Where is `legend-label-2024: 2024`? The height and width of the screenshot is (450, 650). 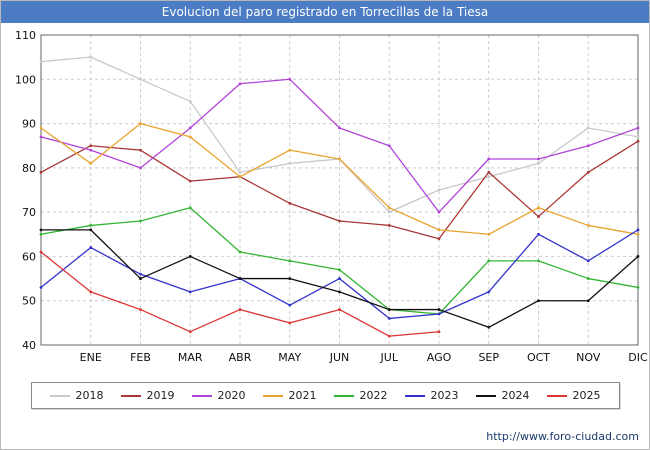
legend-label-2024: 2024 is located at coordinates (515, 395).